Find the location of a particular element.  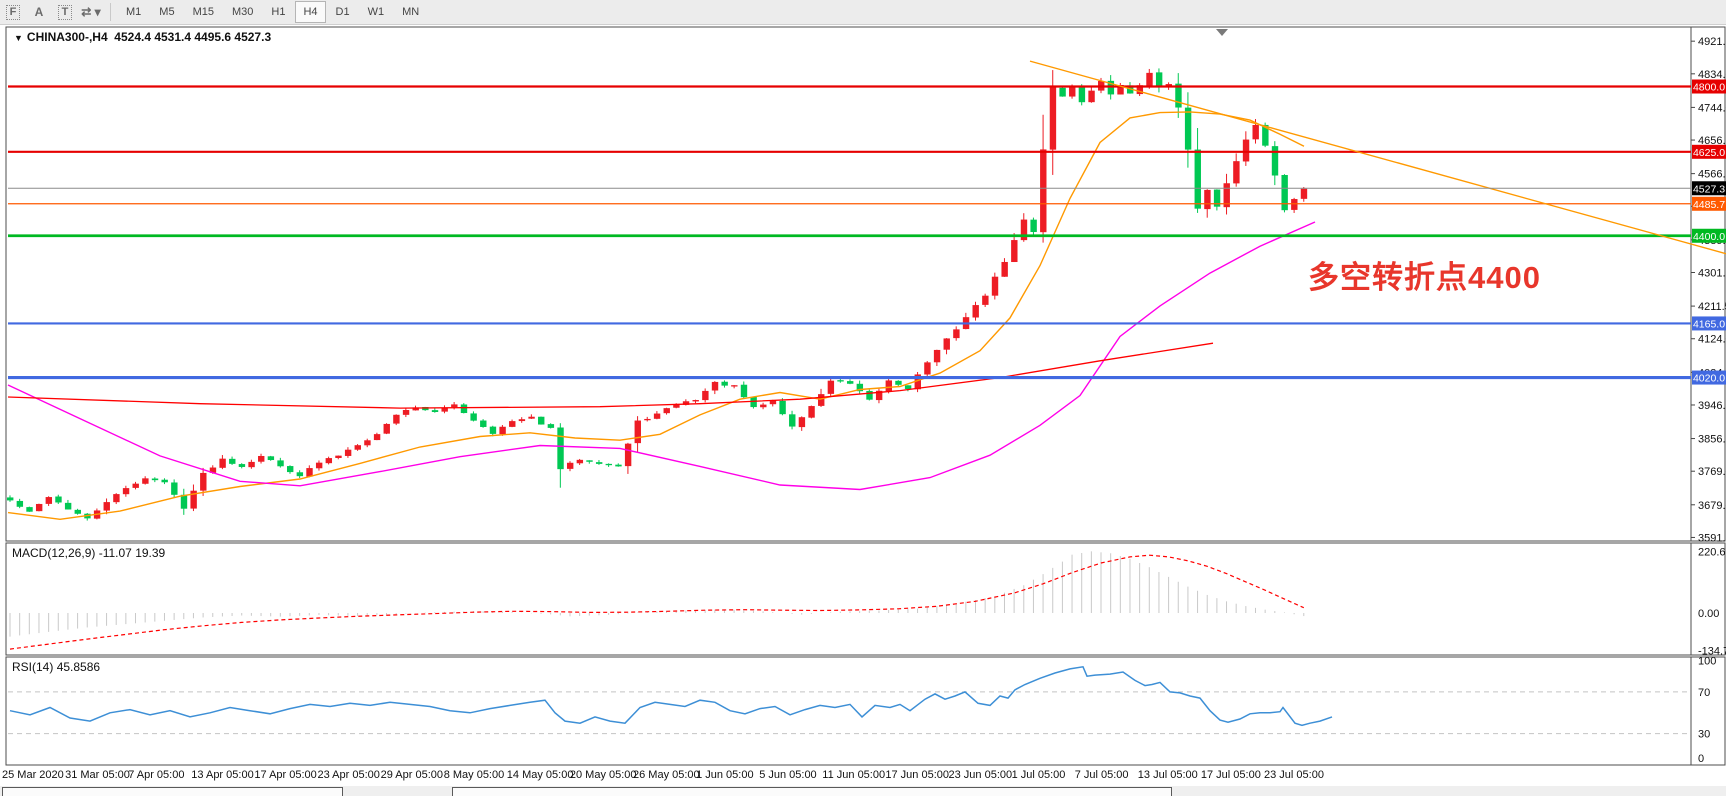

price-tick-label: 4566.5 is located at coordinates (1712, 175).